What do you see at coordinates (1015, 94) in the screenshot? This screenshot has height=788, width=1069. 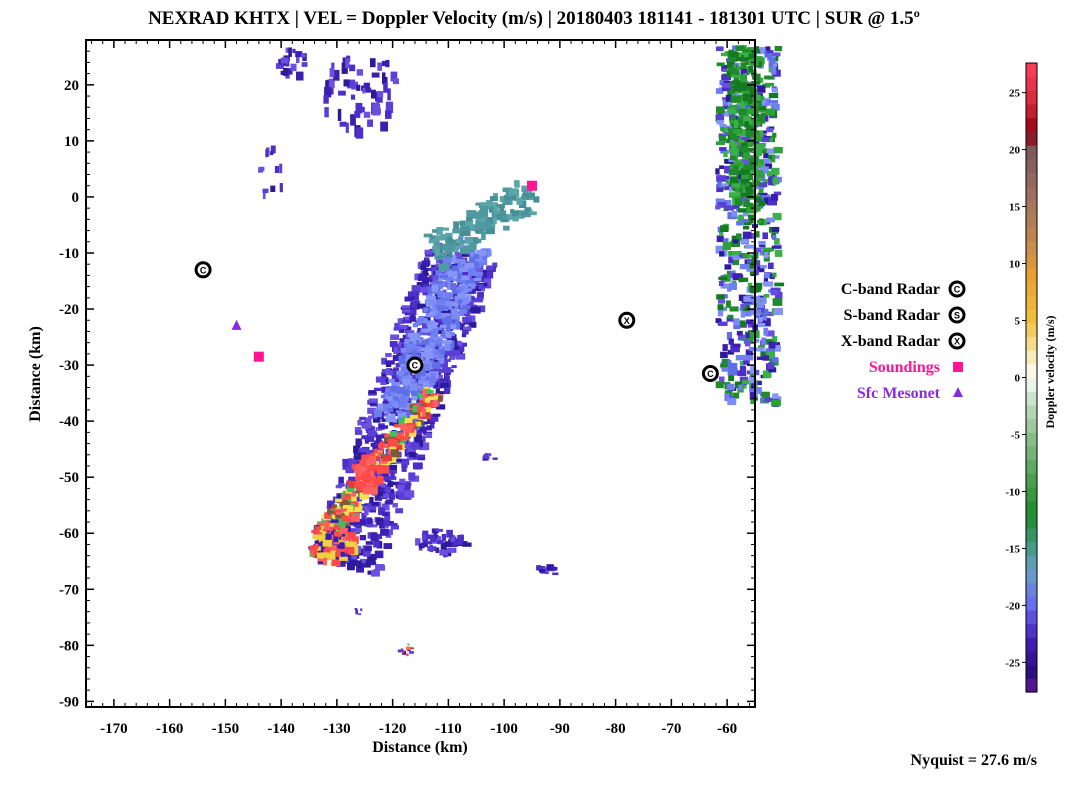 I see `colorbar-tick-label: 25` at bounding box center [1015, 94].